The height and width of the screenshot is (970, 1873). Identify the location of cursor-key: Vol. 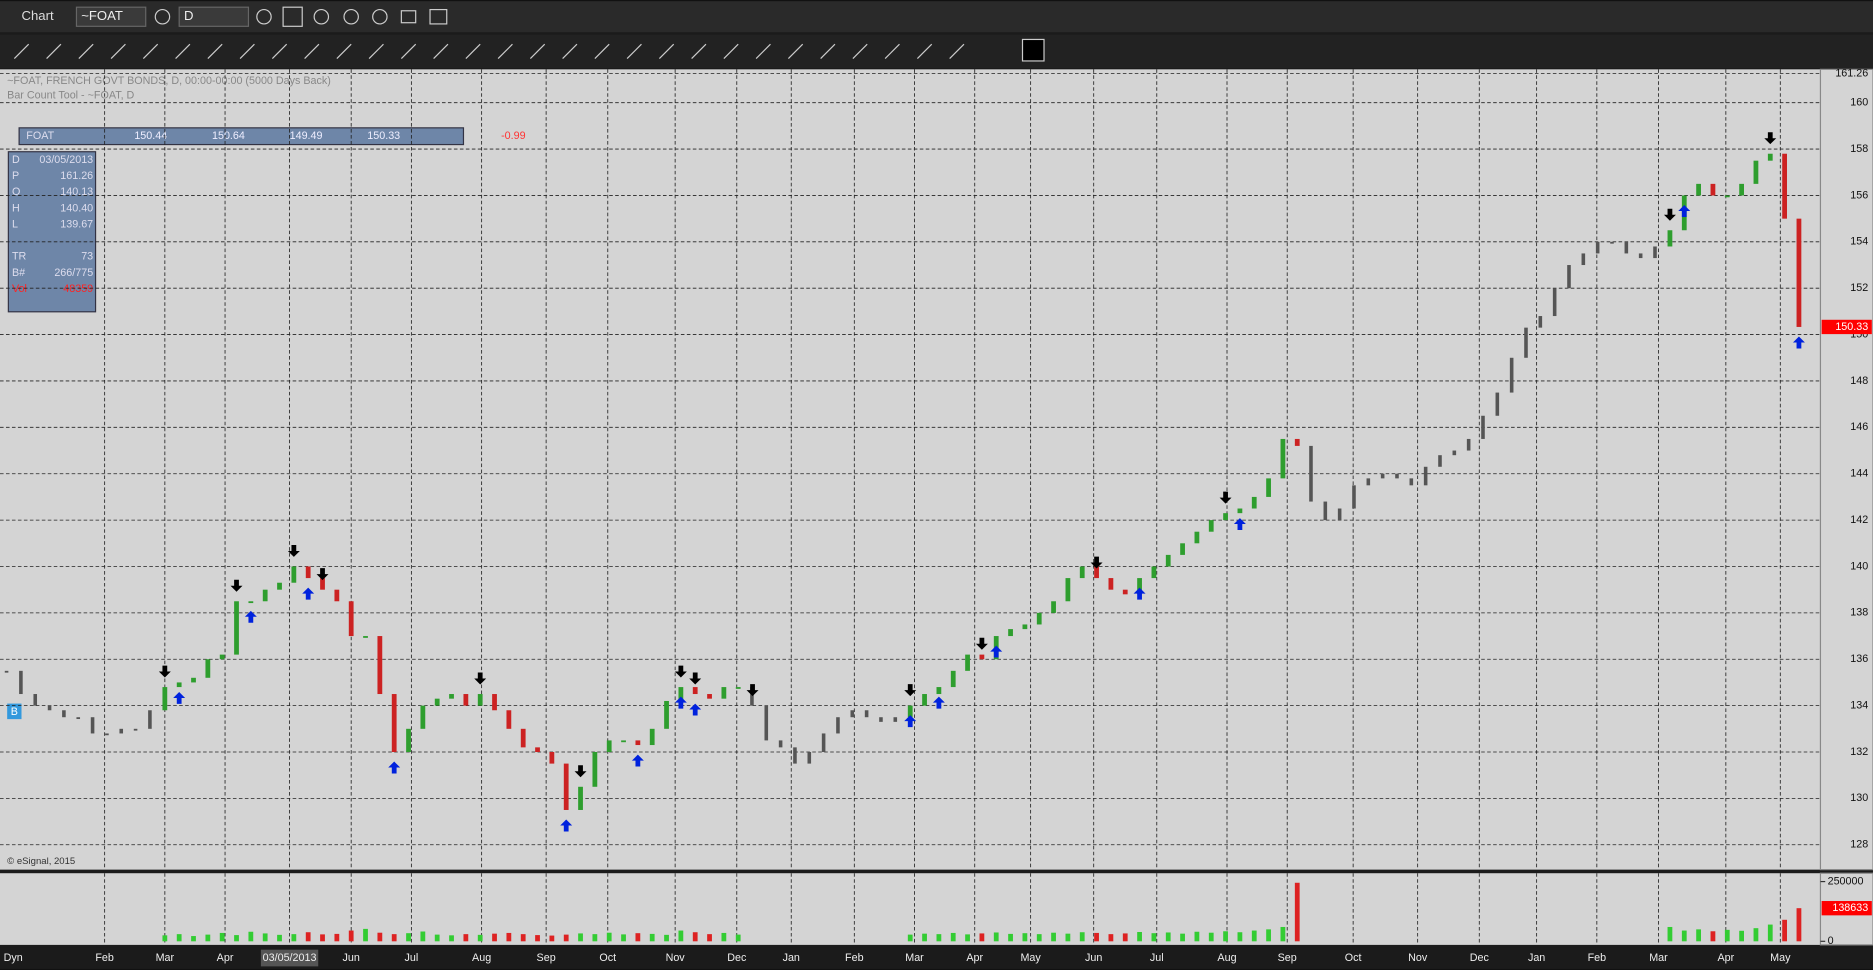
(19, 289).